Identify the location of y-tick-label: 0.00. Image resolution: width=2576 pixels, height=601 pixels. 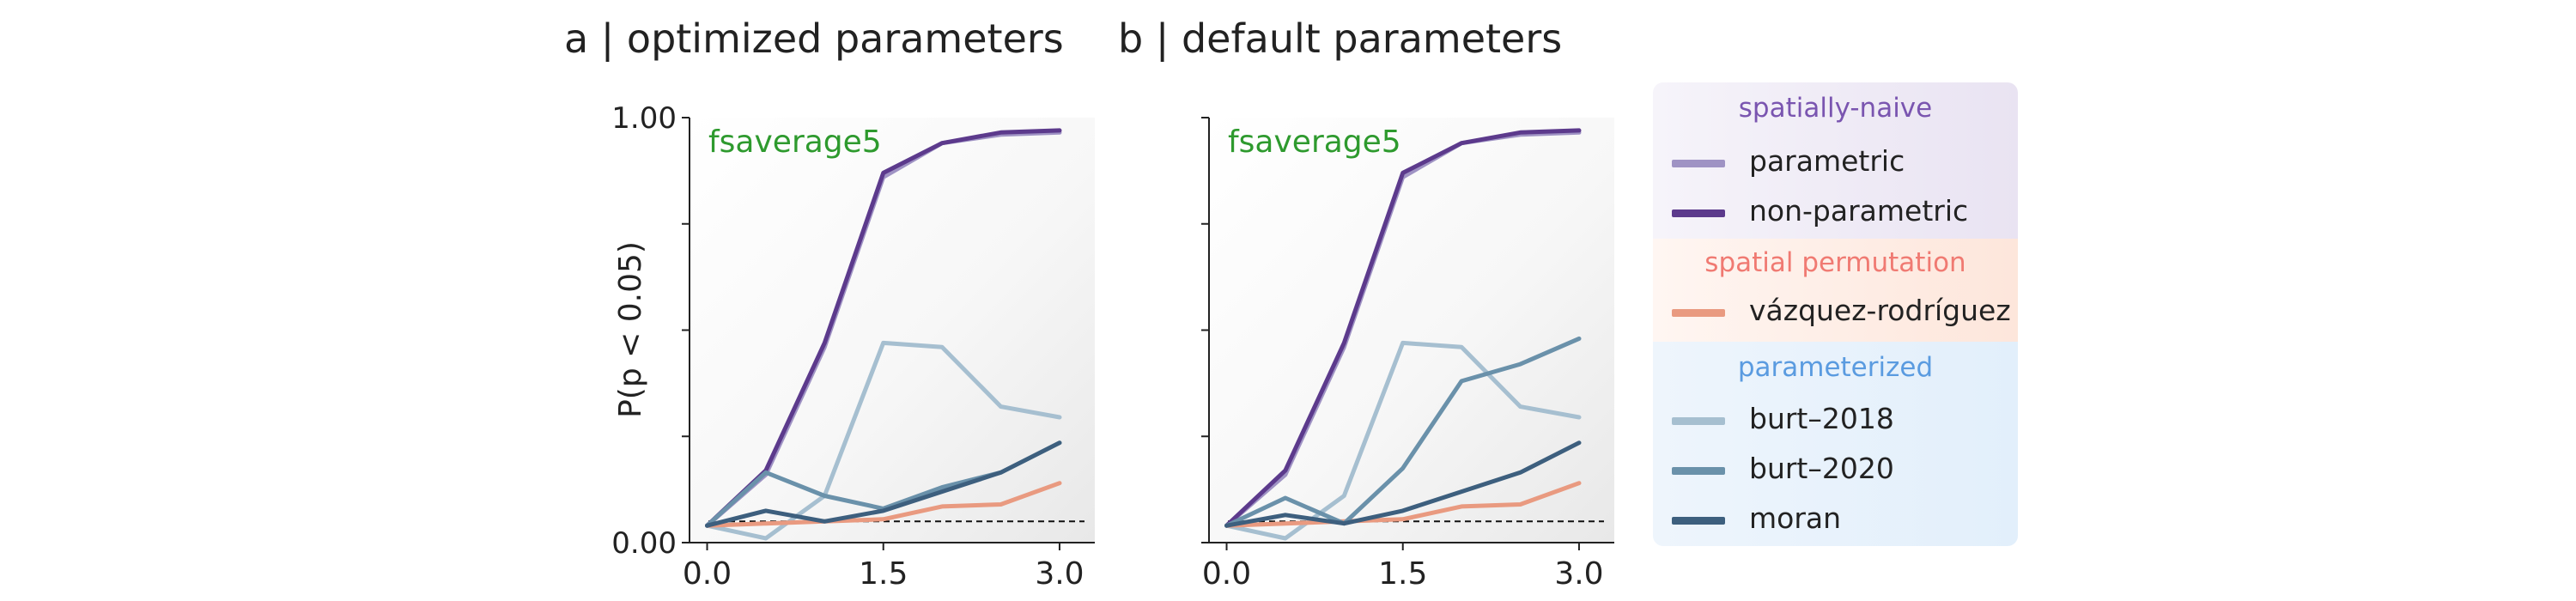
(644, 543).